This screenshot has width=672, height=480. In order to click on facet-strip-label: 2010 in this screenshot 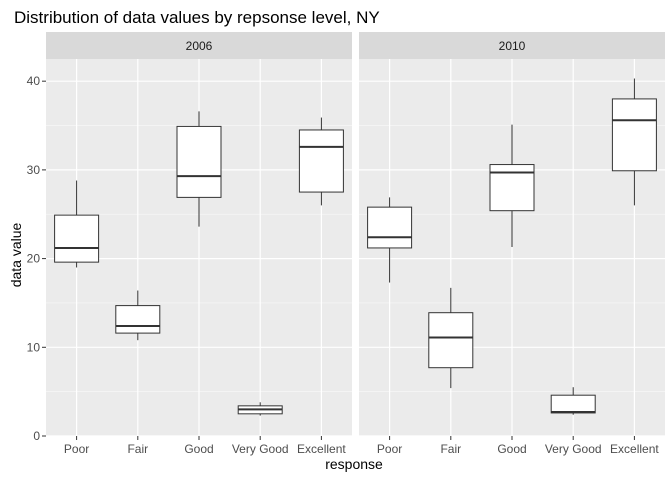, I will do `click(512, 46)`.